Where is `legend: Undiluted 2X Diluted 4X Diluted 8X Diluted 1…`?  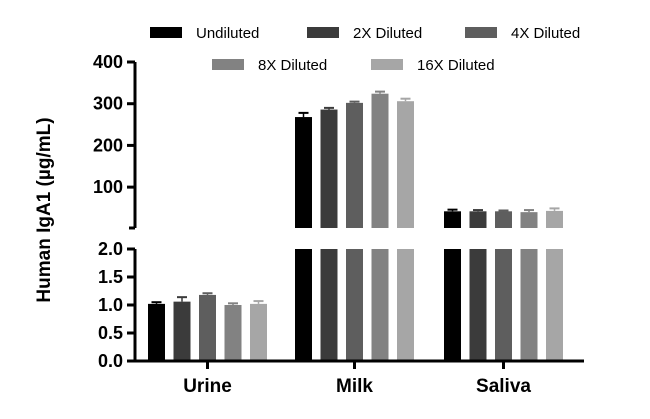 legend: Undiluted 2X Diluted 4X Diluted 8X Diluted 1… is located at coordinates (365, 49).